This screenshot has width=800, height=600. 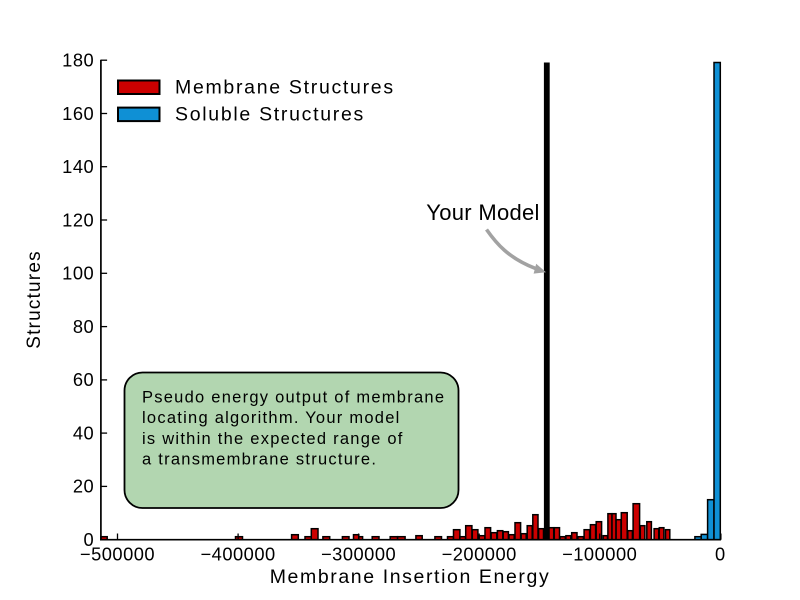 I want to click on svg-text: 40, so click(x=83, y=432).